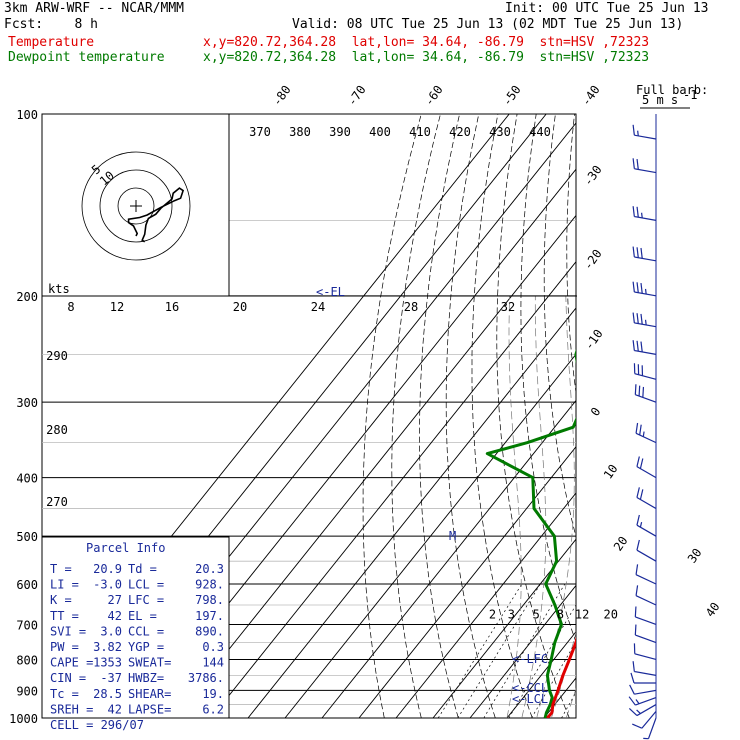 The width and height of the screenshot is (740, 740). Describe the element at coordinates (452, 536) in the screenshot. I see `m-annotation: M` at that location.